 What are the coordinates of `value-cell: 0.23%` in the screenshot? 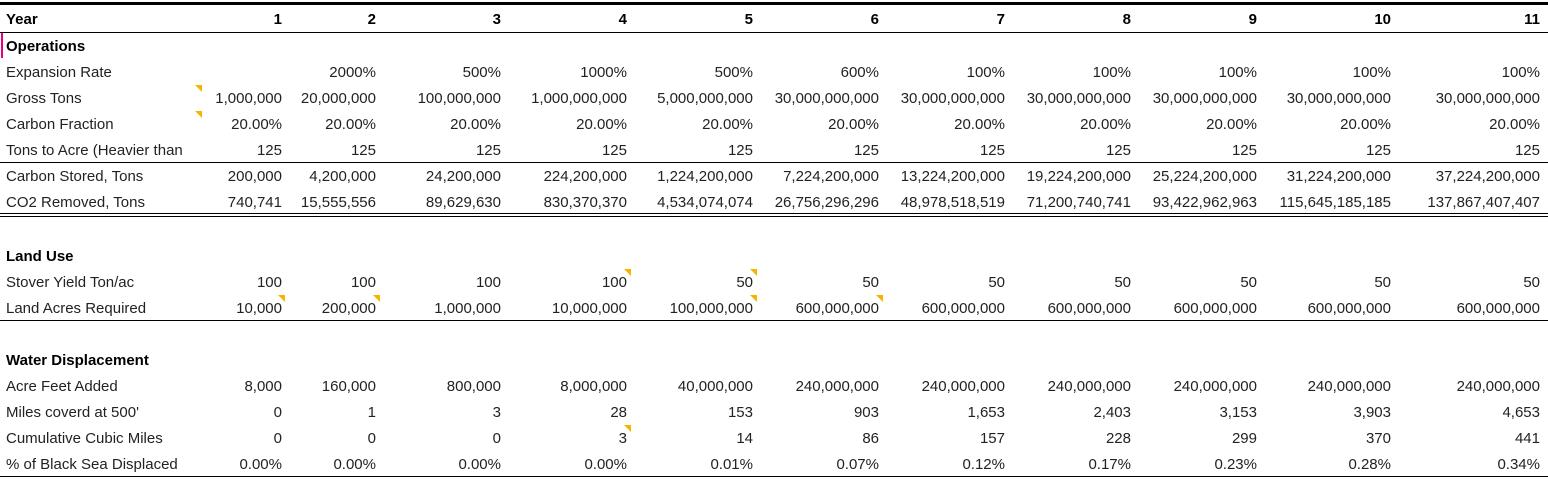 It's located at (1235, 464).